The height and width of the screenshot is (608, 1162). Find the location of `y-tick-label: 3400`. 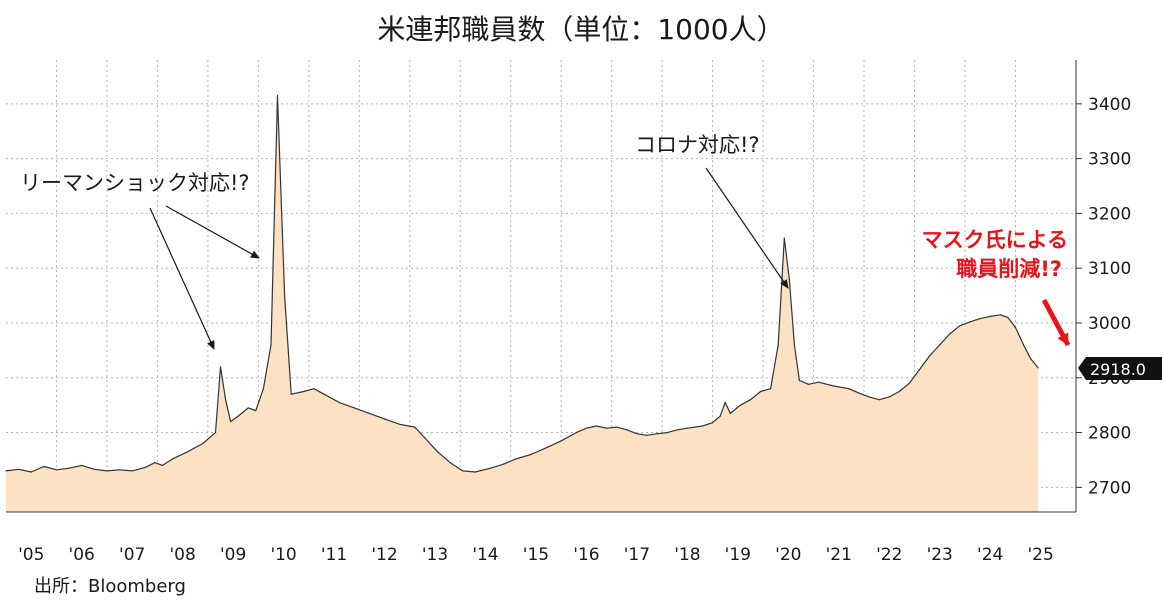

y-tick-label: 3400 is located at coordinates (1109, 105).